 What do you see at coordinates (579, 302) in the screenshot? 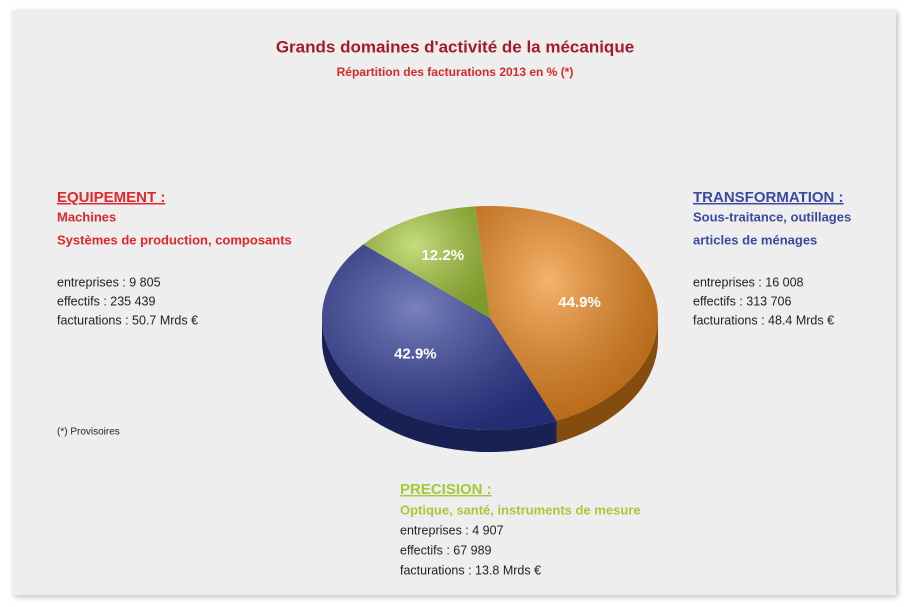
I see `value-label: 44.9%` at bounding box center [579, 302].